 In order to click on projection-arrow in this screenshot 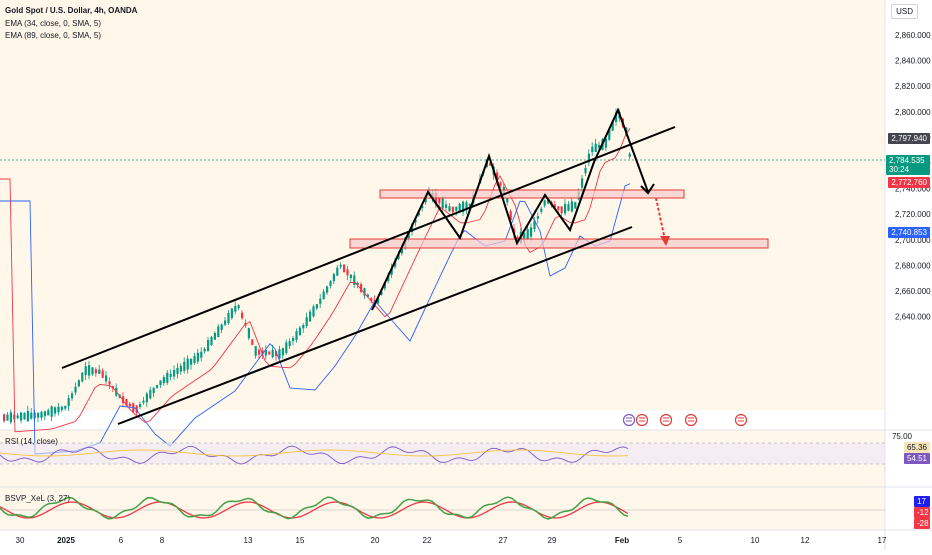, I will do `click(660, 219)`.